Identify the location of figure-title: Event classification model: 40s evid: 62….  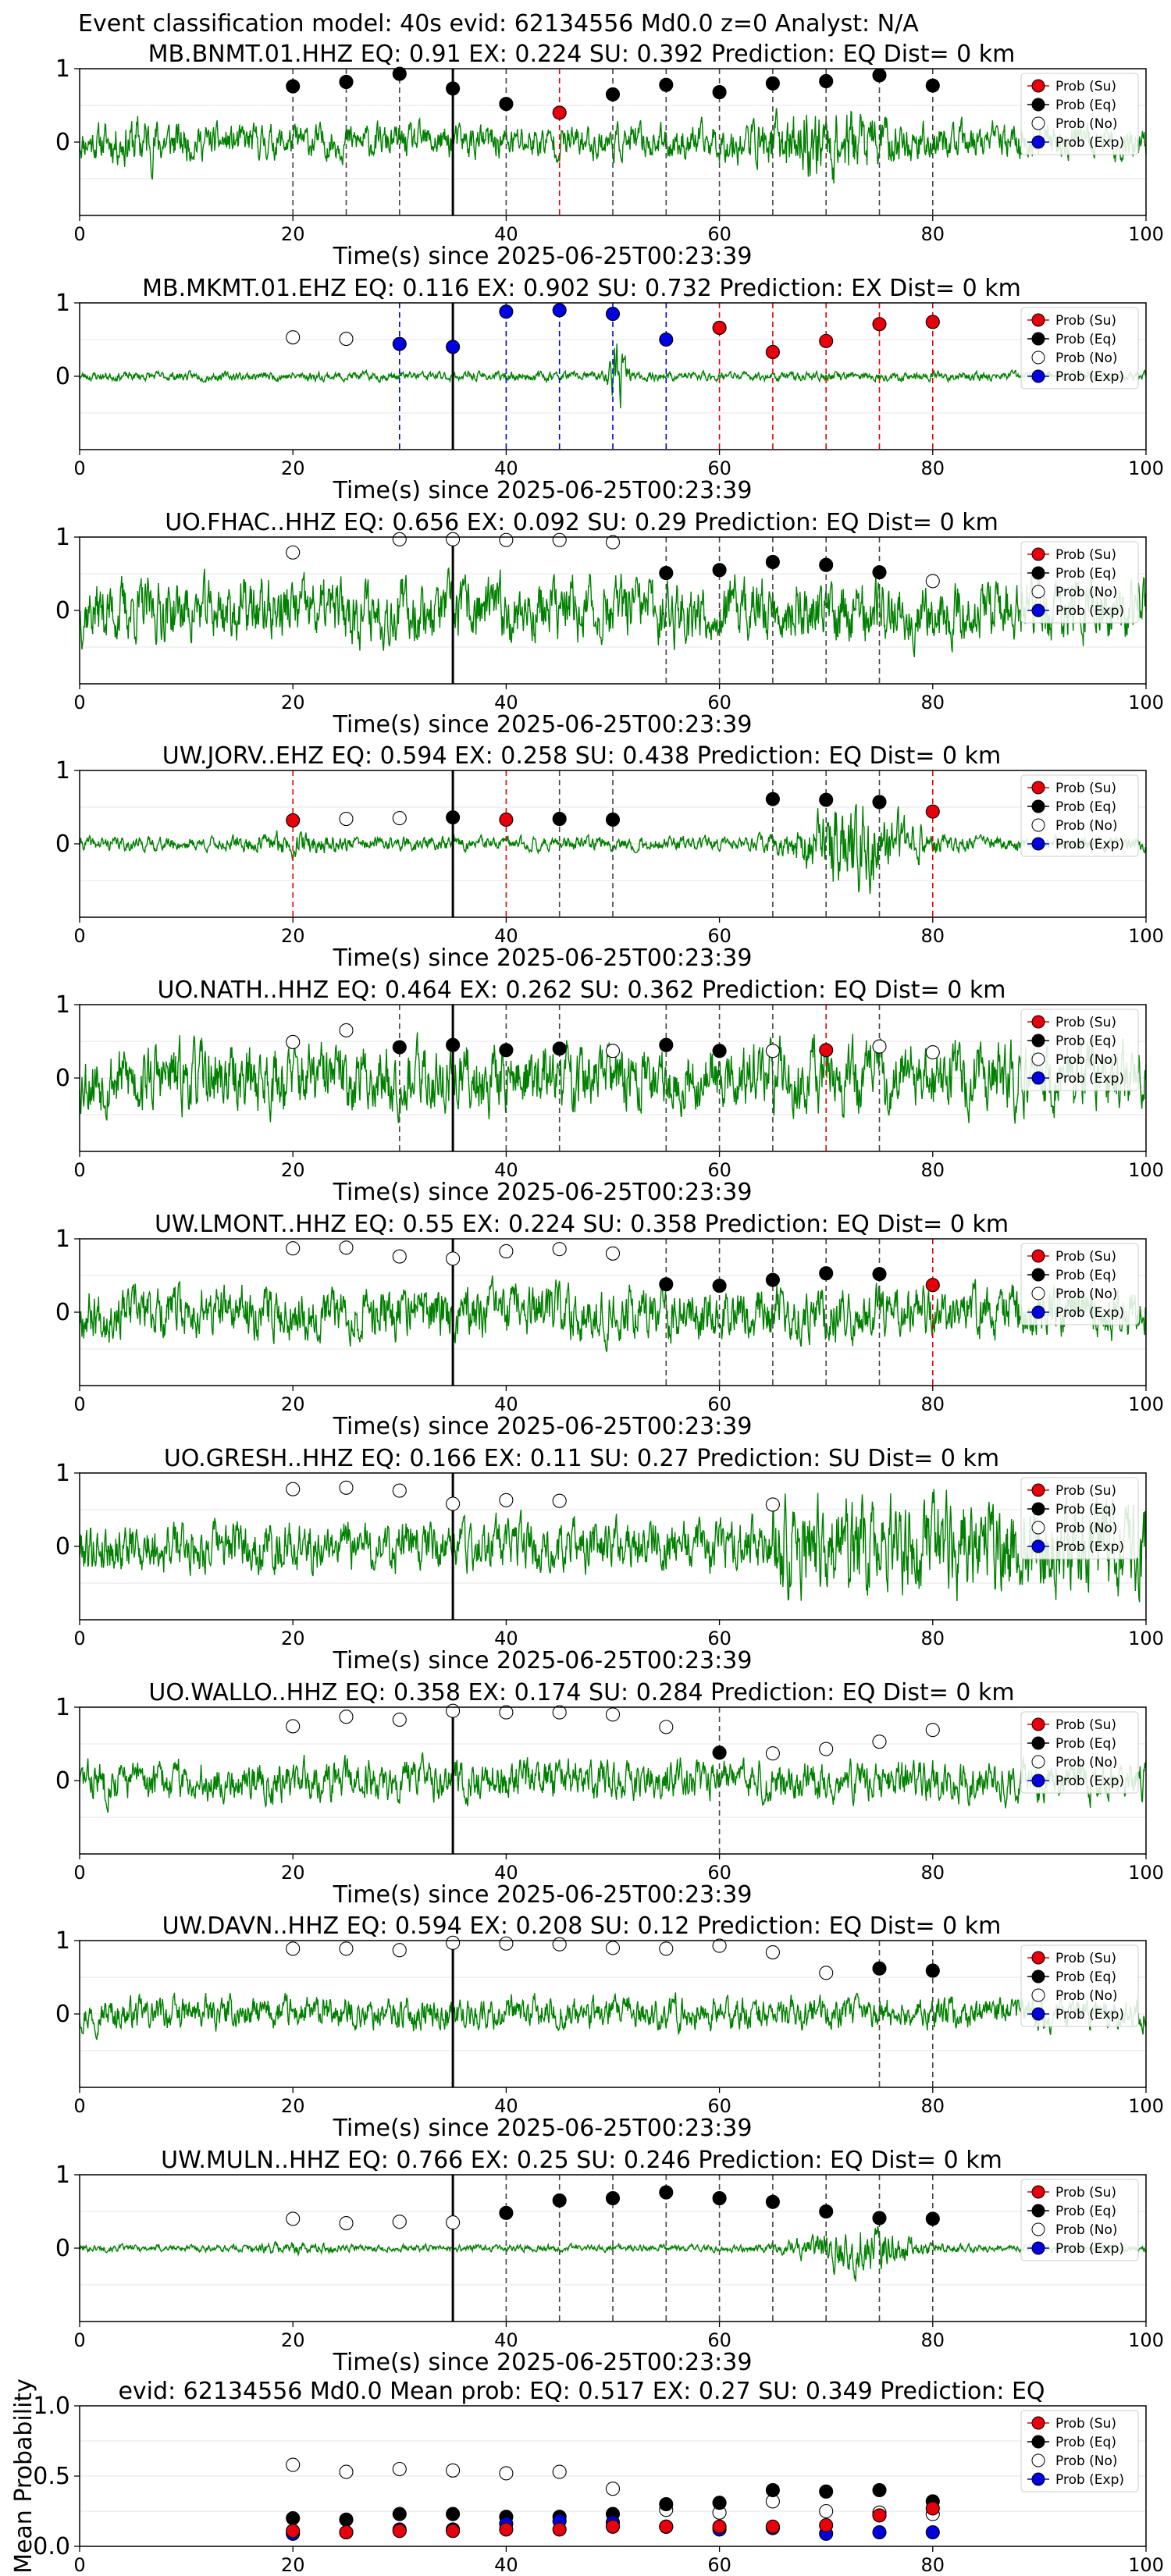
(498, 23).